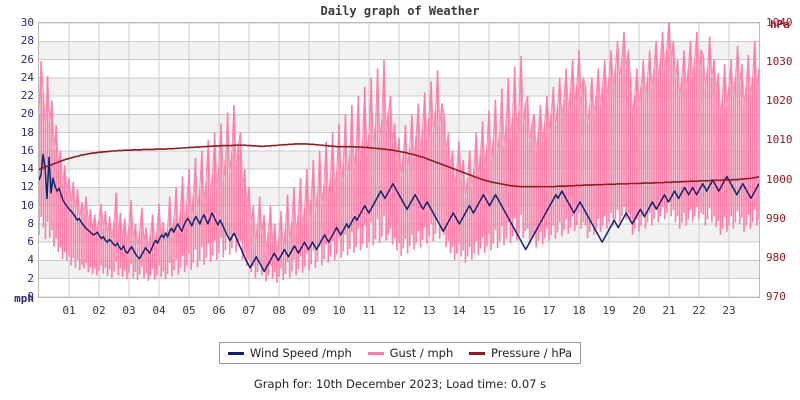 The image size is (800, 400). What do you see at coordinates (421, 353) in the screenshot?
I see `legend-label-gust: Gust / mph` at bounding box center [421, 353].